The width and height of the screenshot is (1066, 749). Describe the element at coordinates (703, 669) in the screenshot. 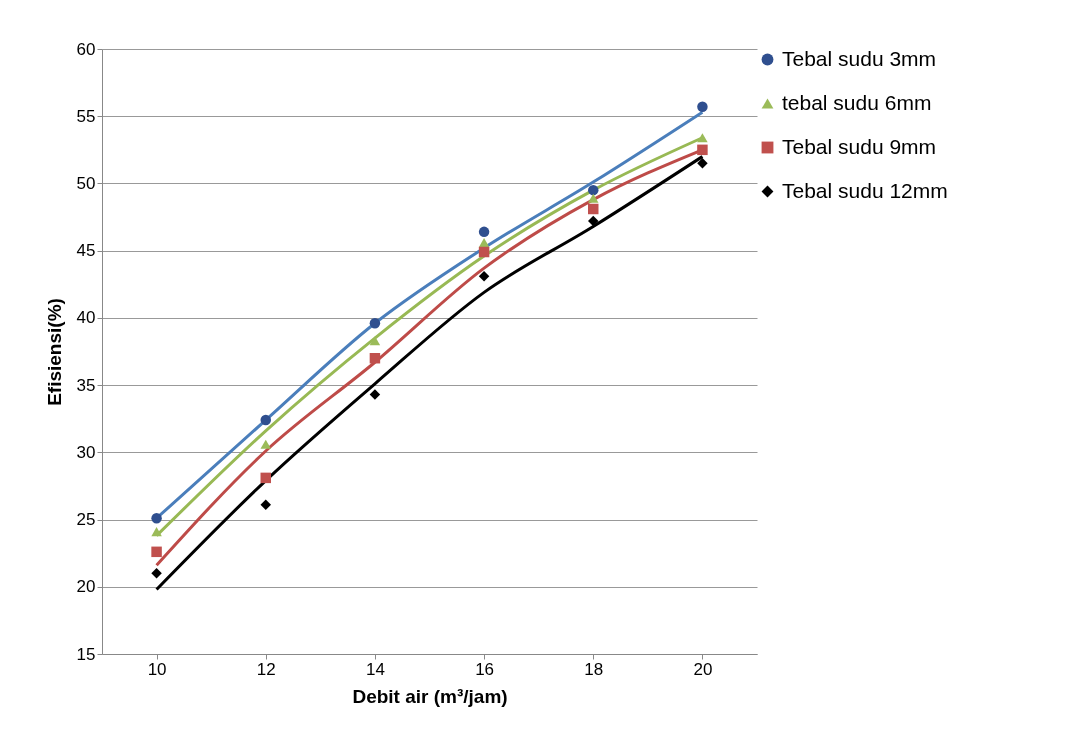

I see `x-tick-label: 20` at that location.